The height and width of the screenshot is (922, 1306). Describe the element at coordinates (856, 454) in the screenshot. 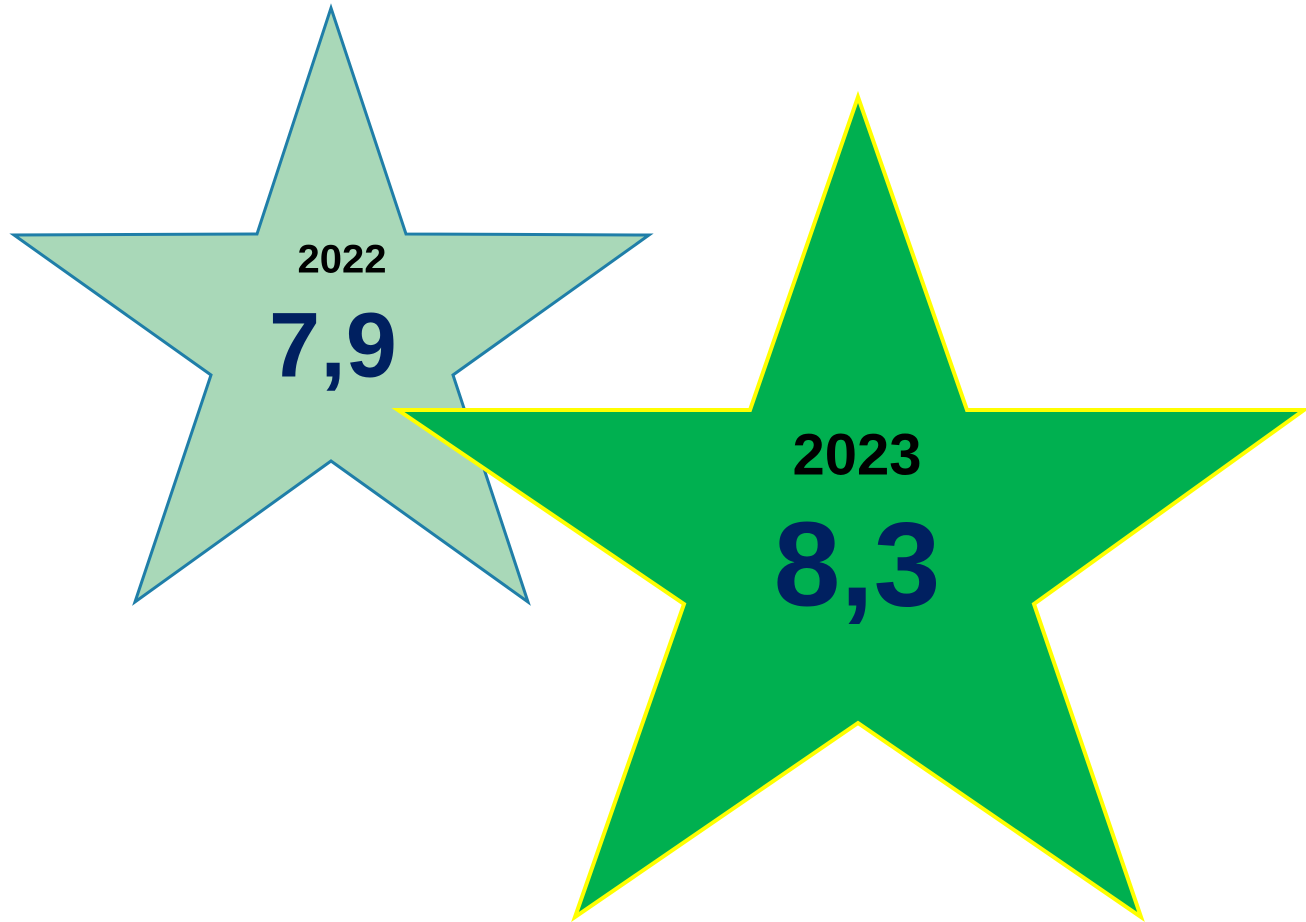

I see `year-label: 2023` at that location.